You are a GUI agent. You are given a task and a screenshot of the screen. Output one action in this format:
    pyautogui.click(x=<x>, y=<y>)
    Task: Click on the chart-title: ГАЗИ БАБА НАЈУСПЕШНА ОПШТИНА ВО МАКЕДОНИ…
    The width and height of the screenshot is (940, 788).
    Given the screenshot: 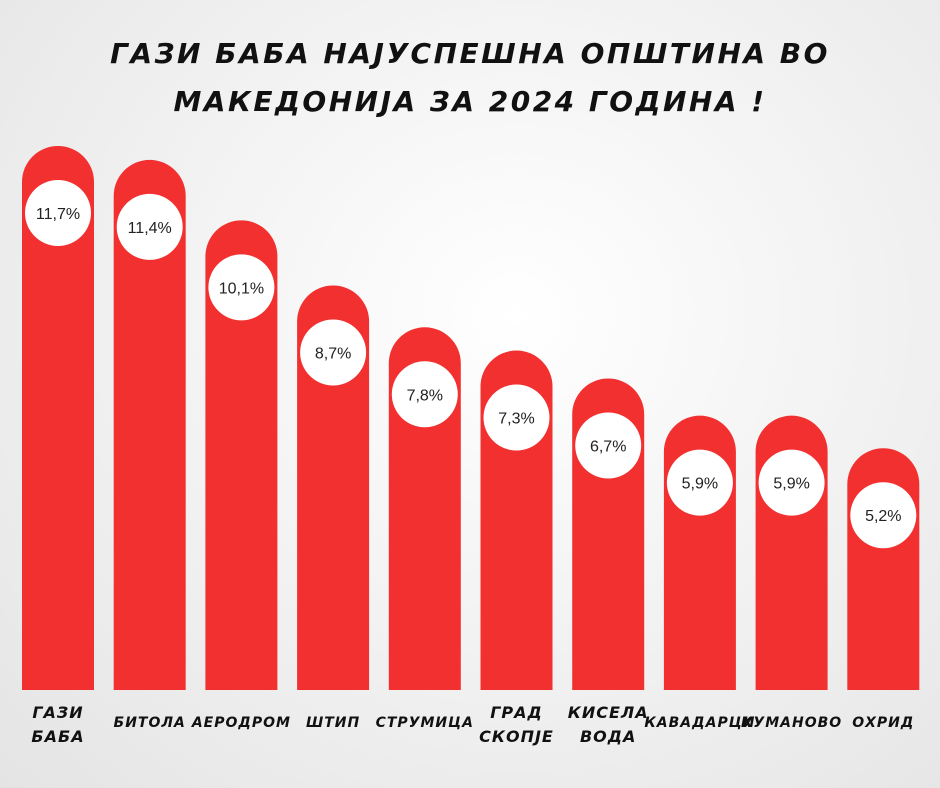 What is the action you would take?
    pyautogui.click(x=470, y=78)
    